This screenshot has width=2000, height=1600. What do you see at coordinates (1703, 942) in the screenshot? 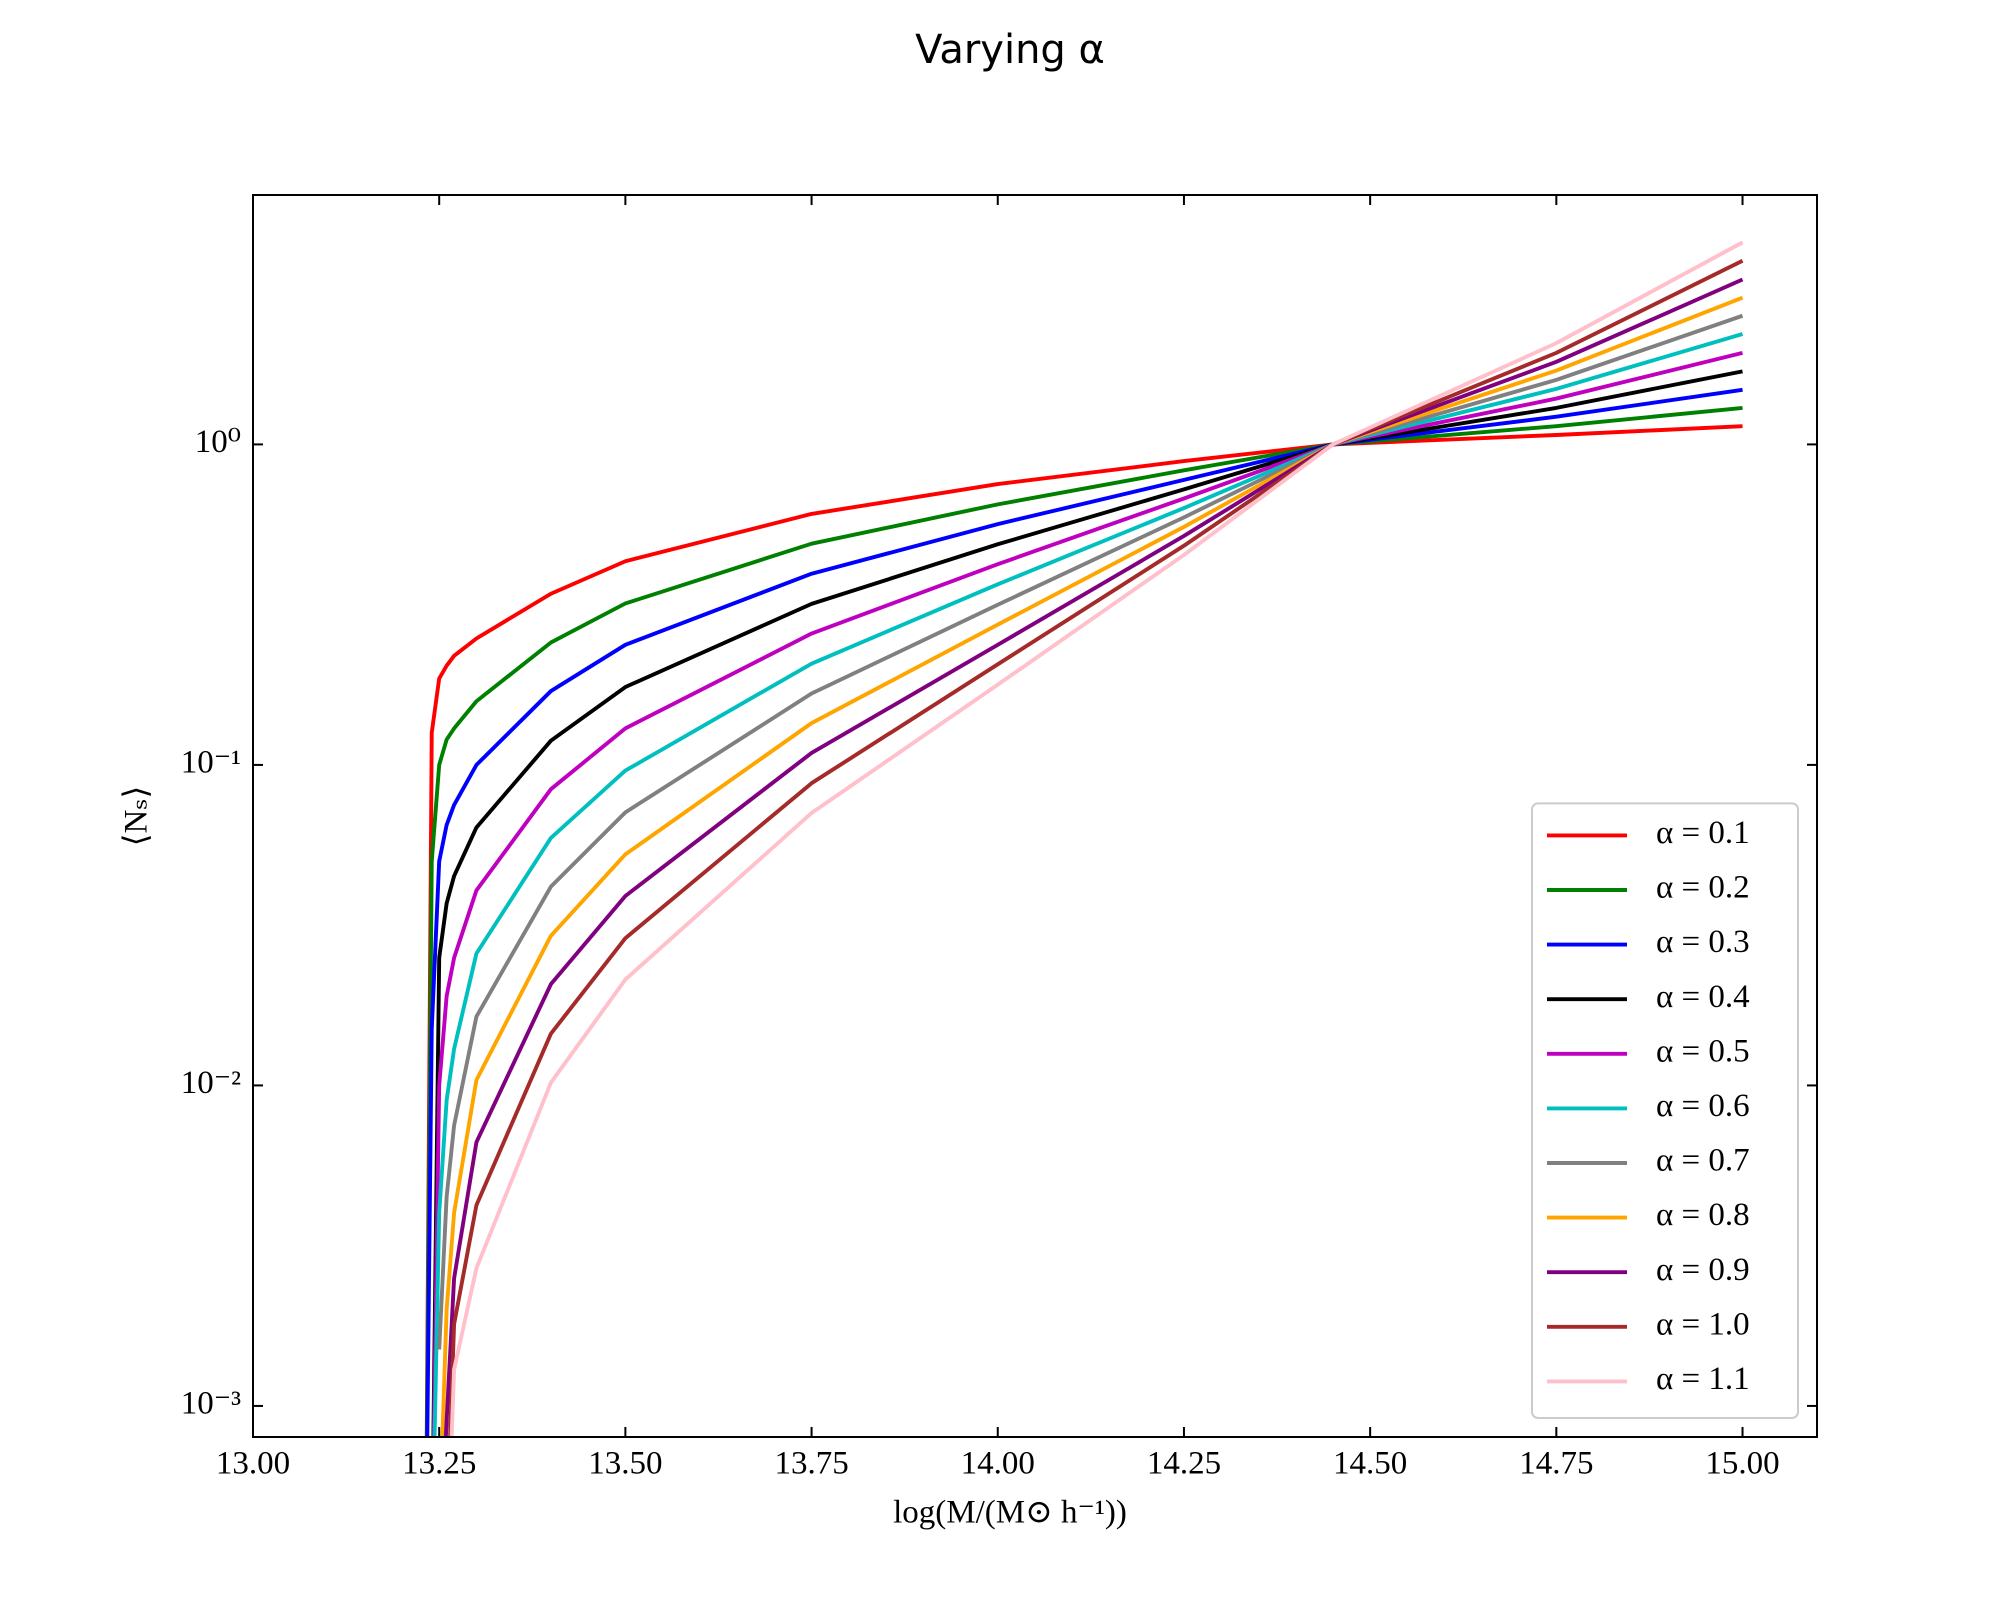
I see `legend-label: α = 0.3` at bounding box center [1703, 942].